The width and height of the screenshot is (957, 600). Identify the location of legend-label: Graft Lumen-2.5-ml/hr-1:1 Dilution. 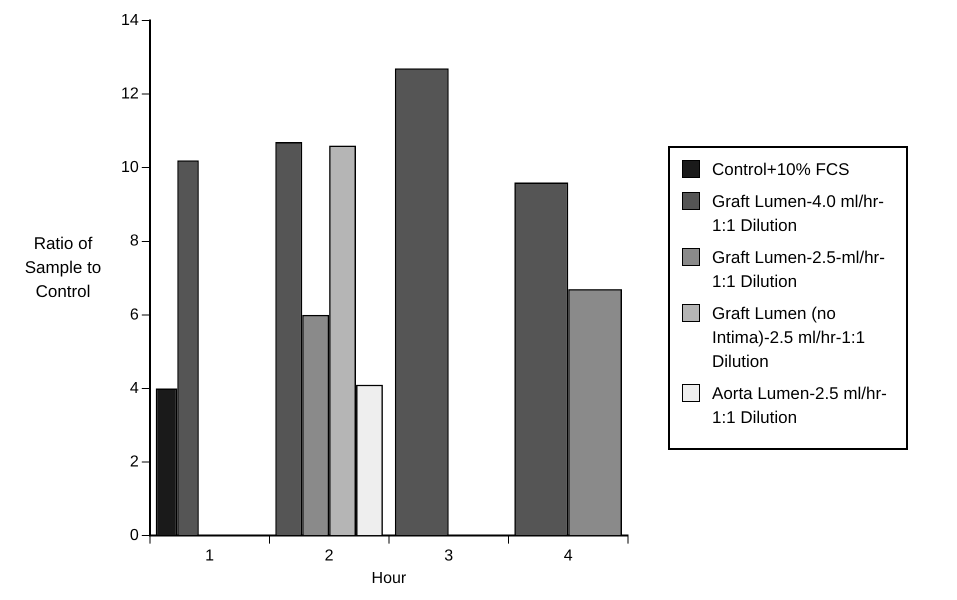
(799, 270).